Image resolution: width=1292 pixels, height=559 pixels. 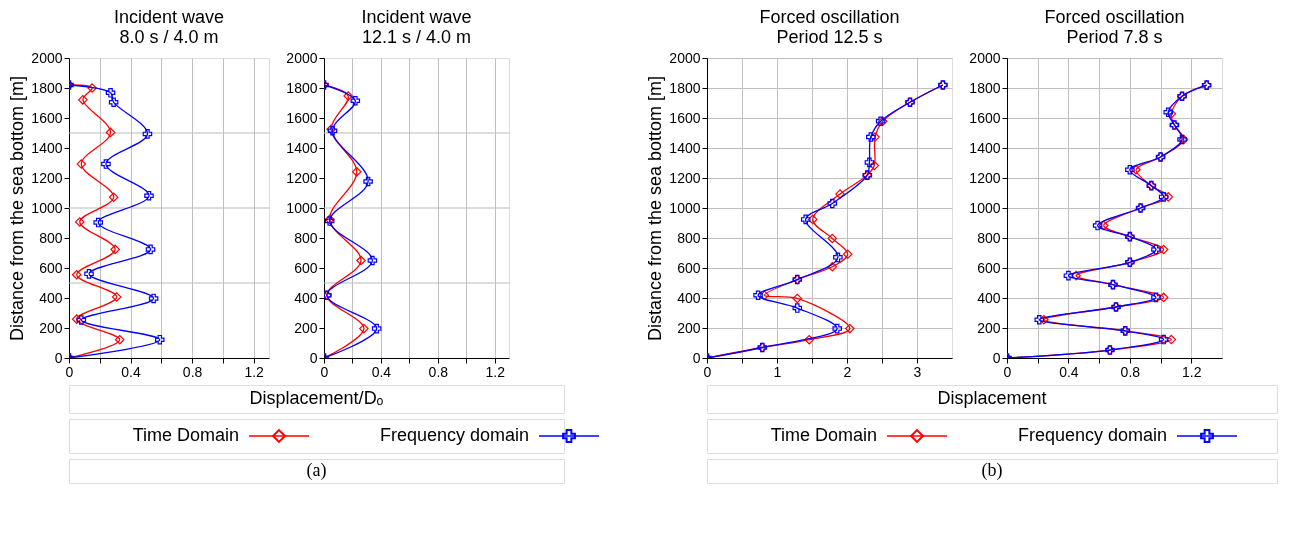 I want to click on text: (b), so click(x=992, y=470).